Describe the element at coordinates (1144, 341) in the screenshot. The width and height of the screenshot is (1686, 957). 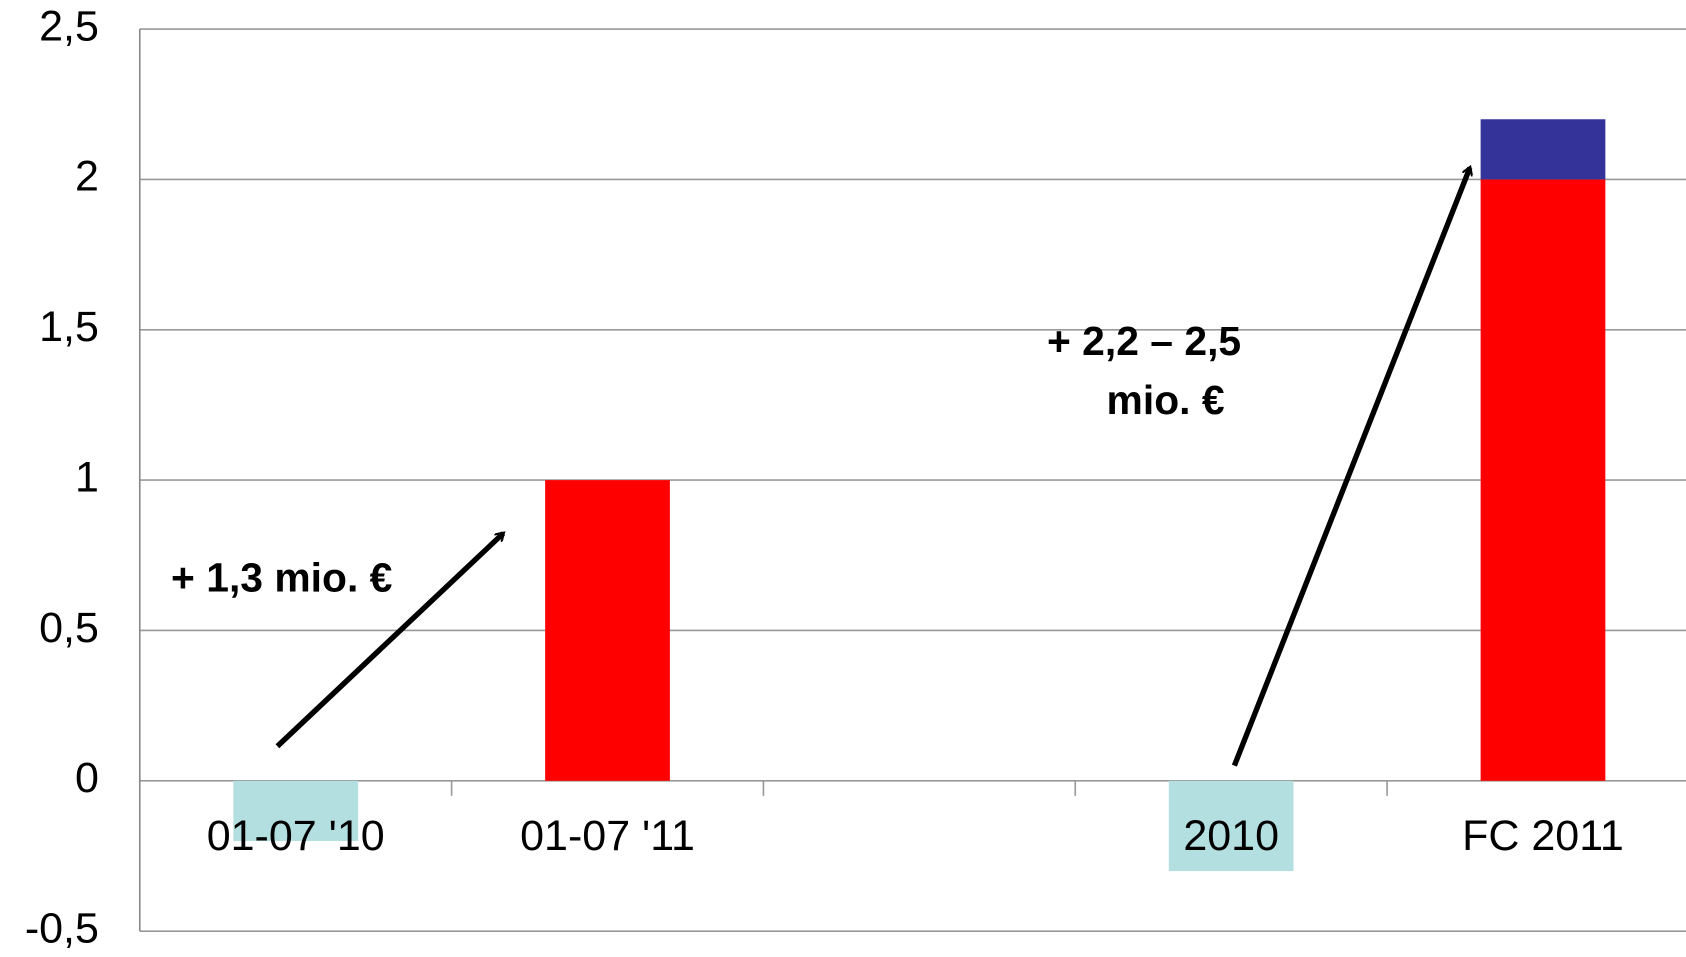
I see `annotation: + 2,2 – 2,5` at that location.